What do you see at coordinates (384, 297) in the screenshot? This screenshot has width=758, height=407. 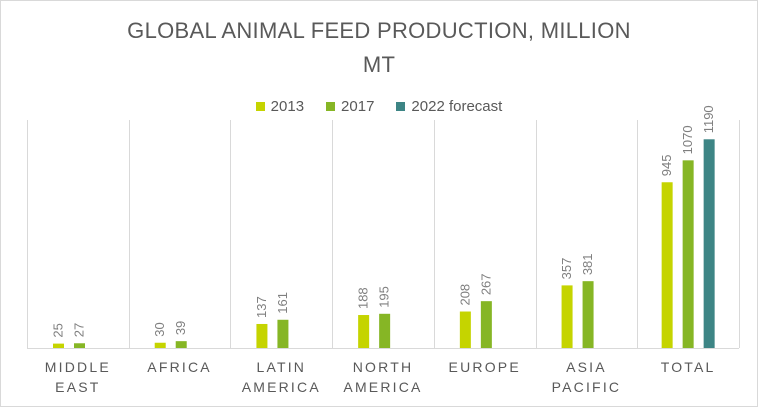 I see `data-label: 195` at bounding box center [384, 297].